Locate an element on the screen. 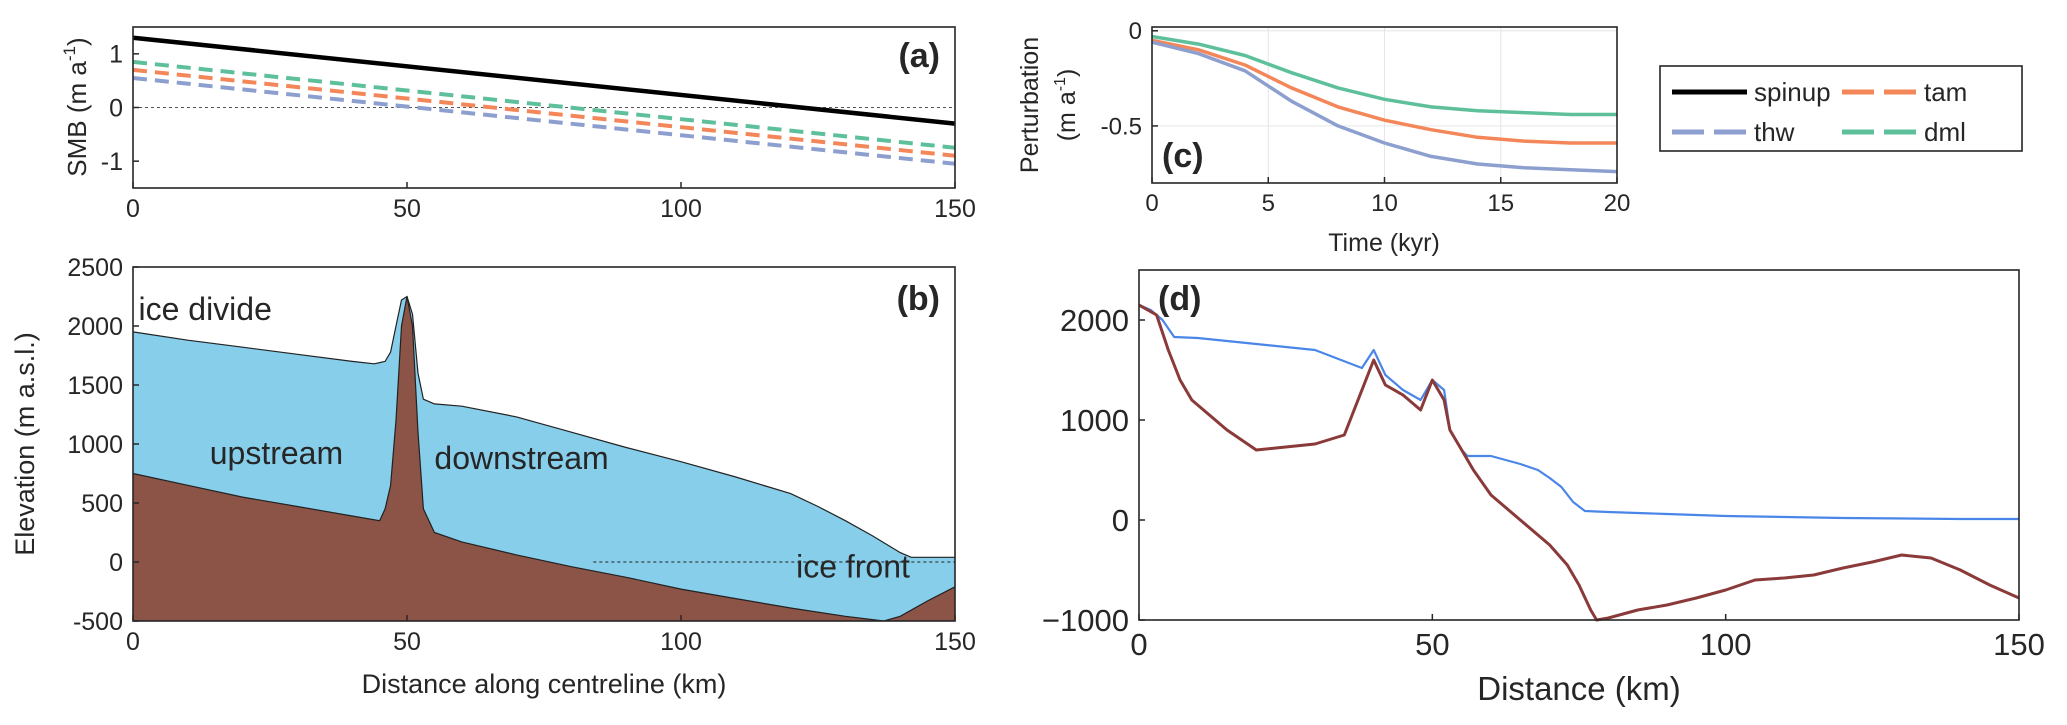 The height and width of the screenshot is (725, 2067). y-tick-label: 500 is located at coordinates (102, 504).